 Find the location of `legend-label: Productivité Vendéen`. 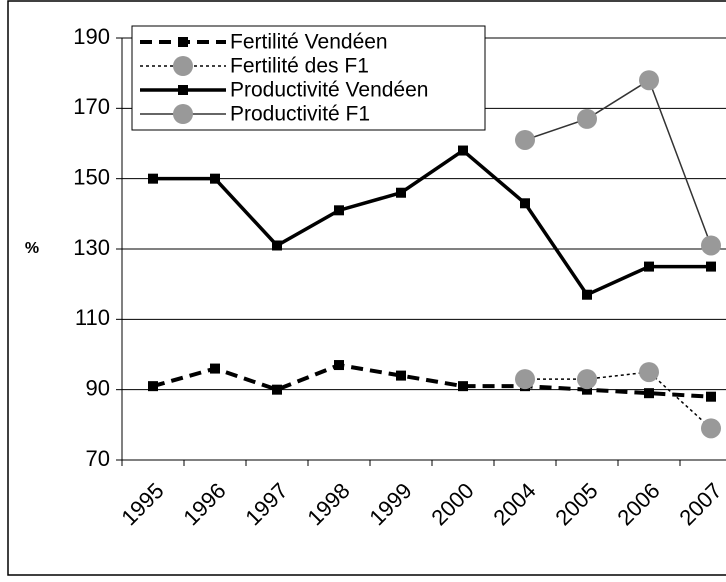

legend-label: Productivité Vendéen is located at coordinates (329, 90).